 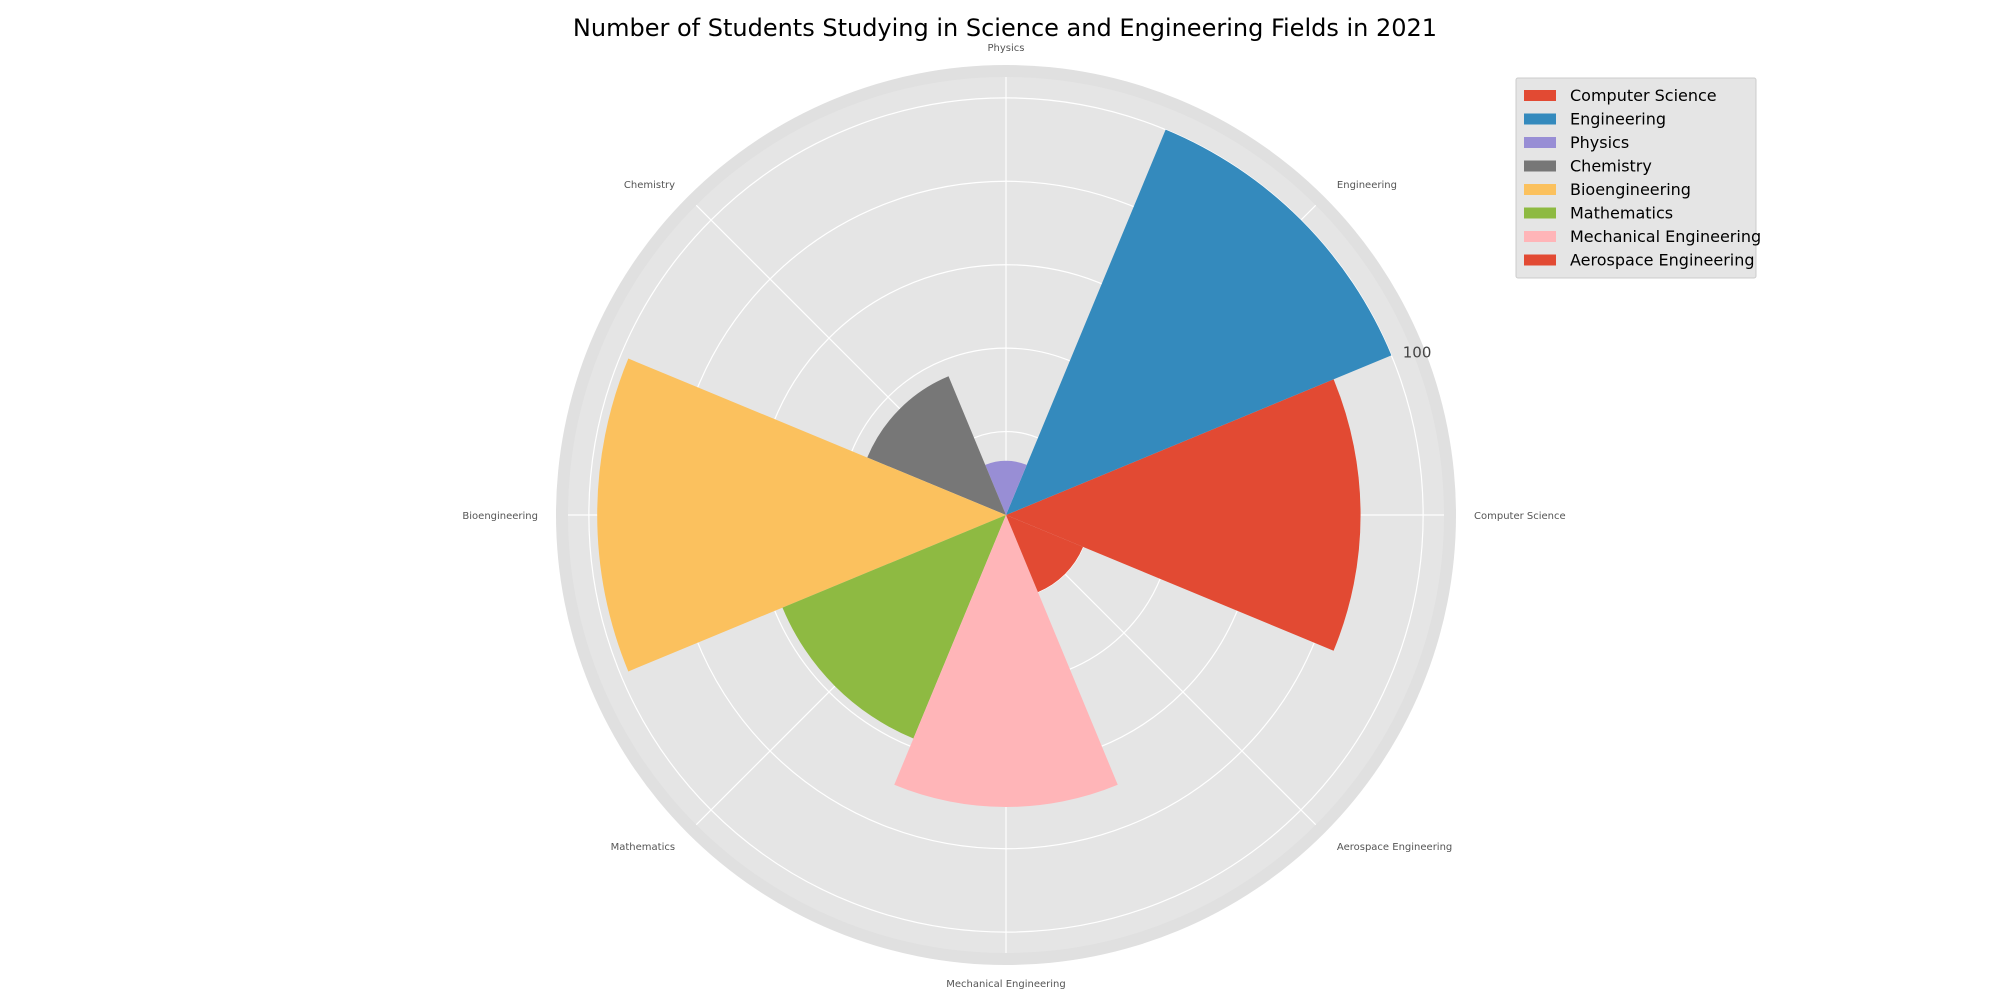 What do you see at coordinates (894, 627) in the screenshot?
I see `wedge-mathematics` at bounding box center [894, 627].